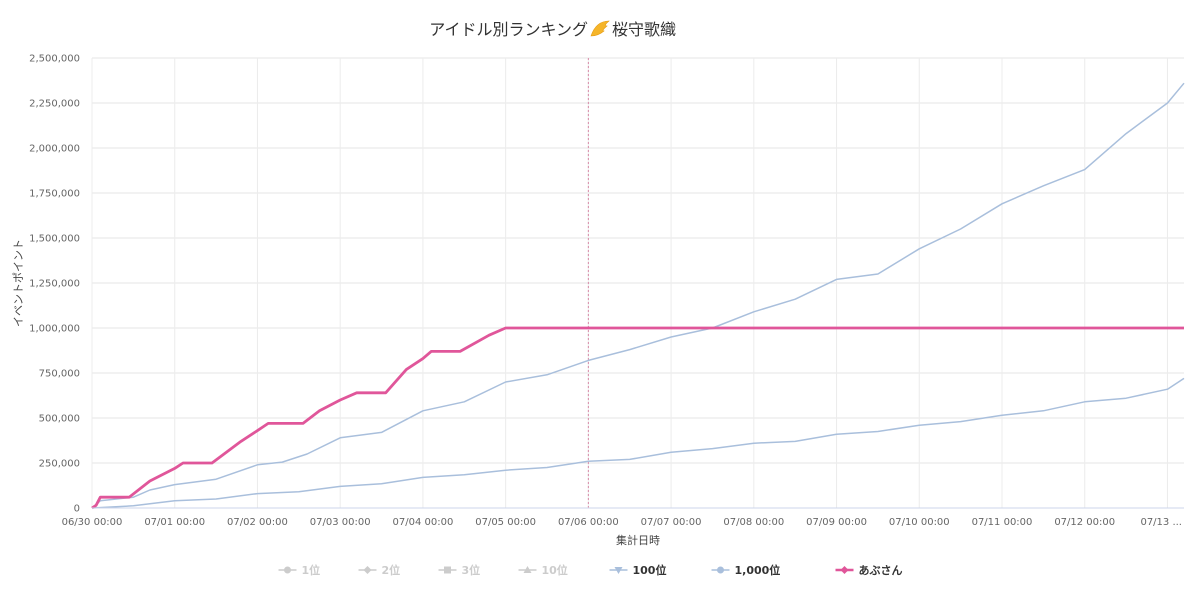  Describe the element at coordinates (447, 570) in the screenshot. I see `legend-marker-square-icon` at that location.